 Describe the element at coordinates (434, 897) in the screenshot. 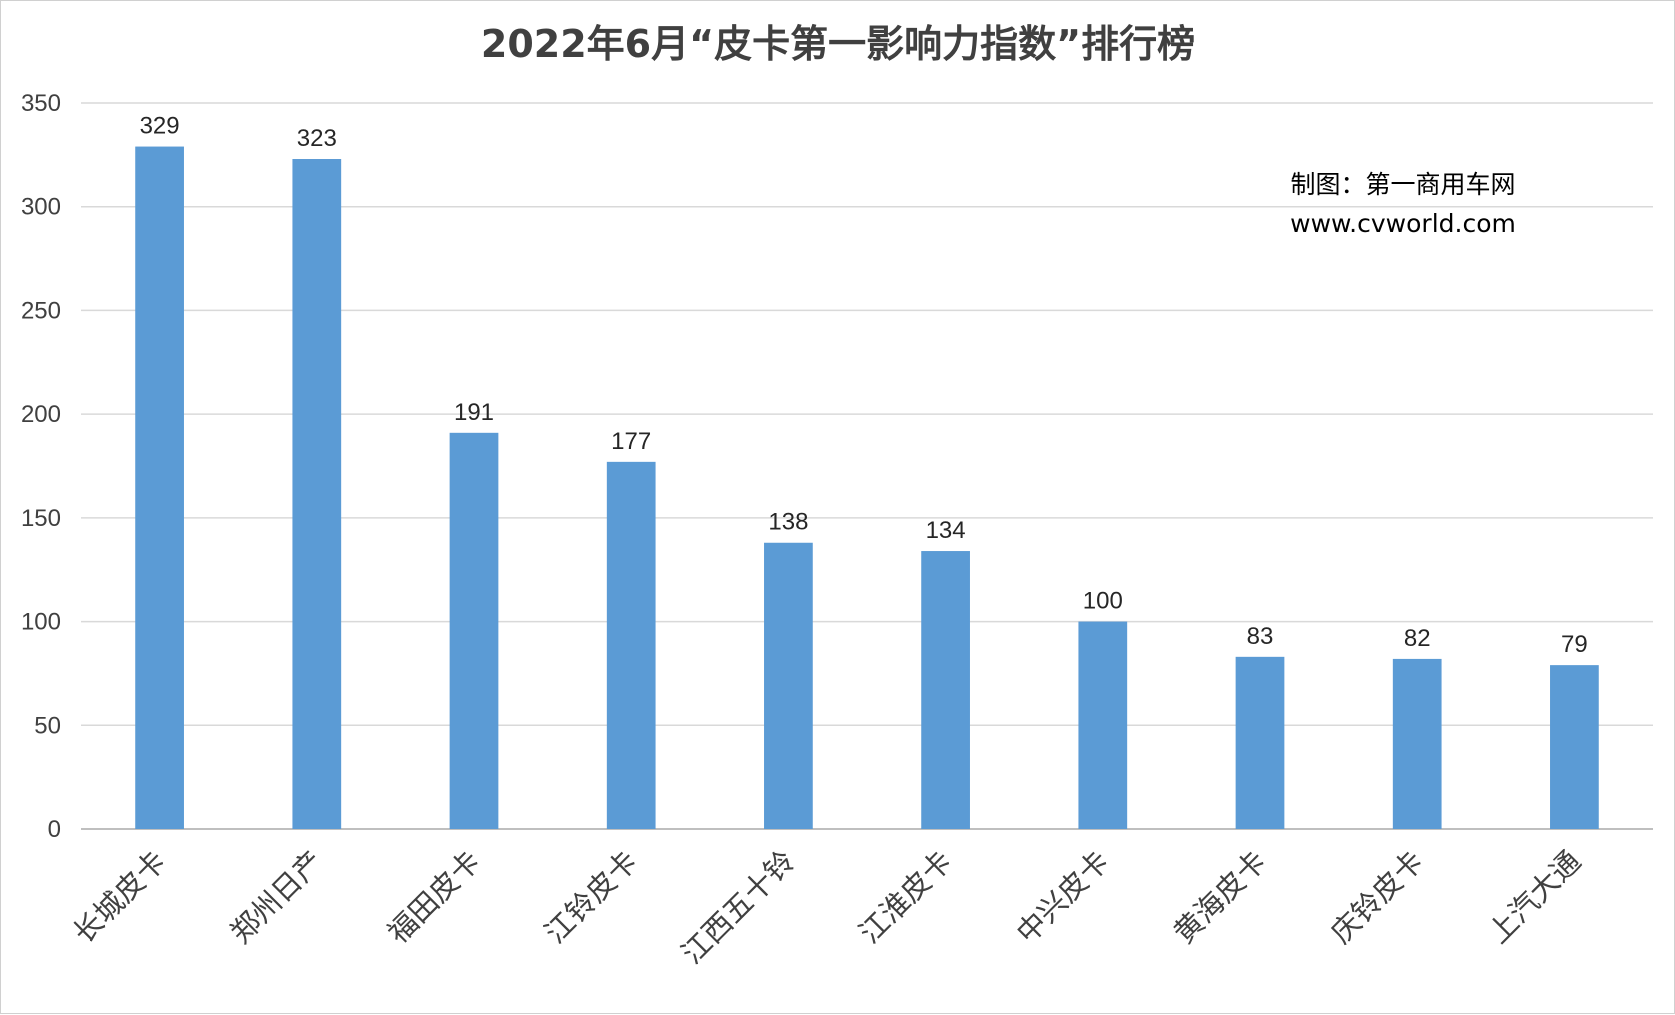

I see `x-category-label: 福田皮卡` at that location.